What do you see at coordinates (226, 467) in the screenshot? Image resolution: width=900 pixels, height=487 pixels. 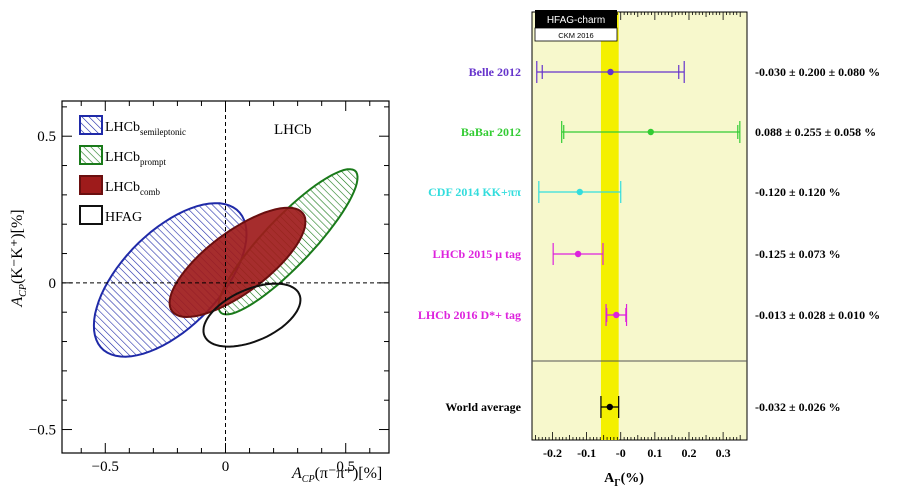 I see `x-tick-label: 0` at bounding box center [226, 467].